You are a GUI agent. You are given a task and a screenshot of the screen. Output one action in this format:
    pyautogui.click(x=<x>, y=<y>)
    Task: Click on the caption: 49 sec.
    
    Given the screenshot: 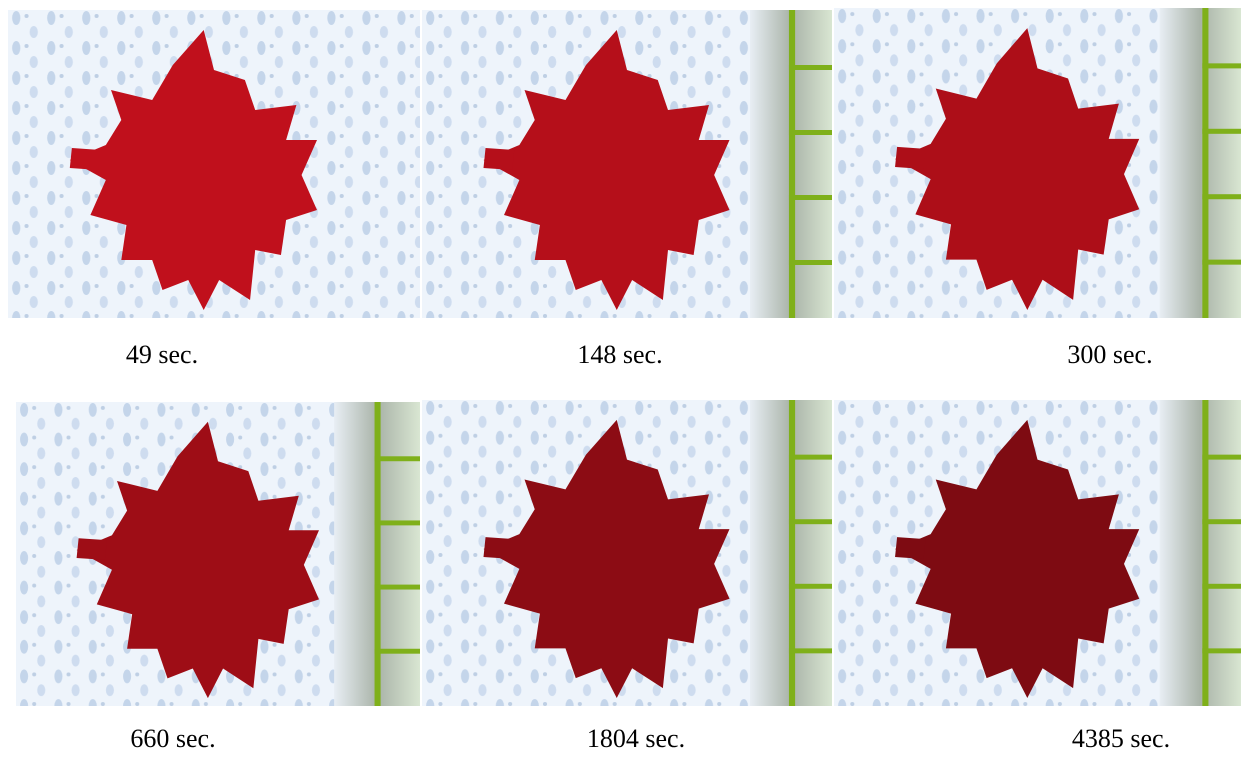 What is the action you would take?
    pyautogui.click(x=162, y=354)
    